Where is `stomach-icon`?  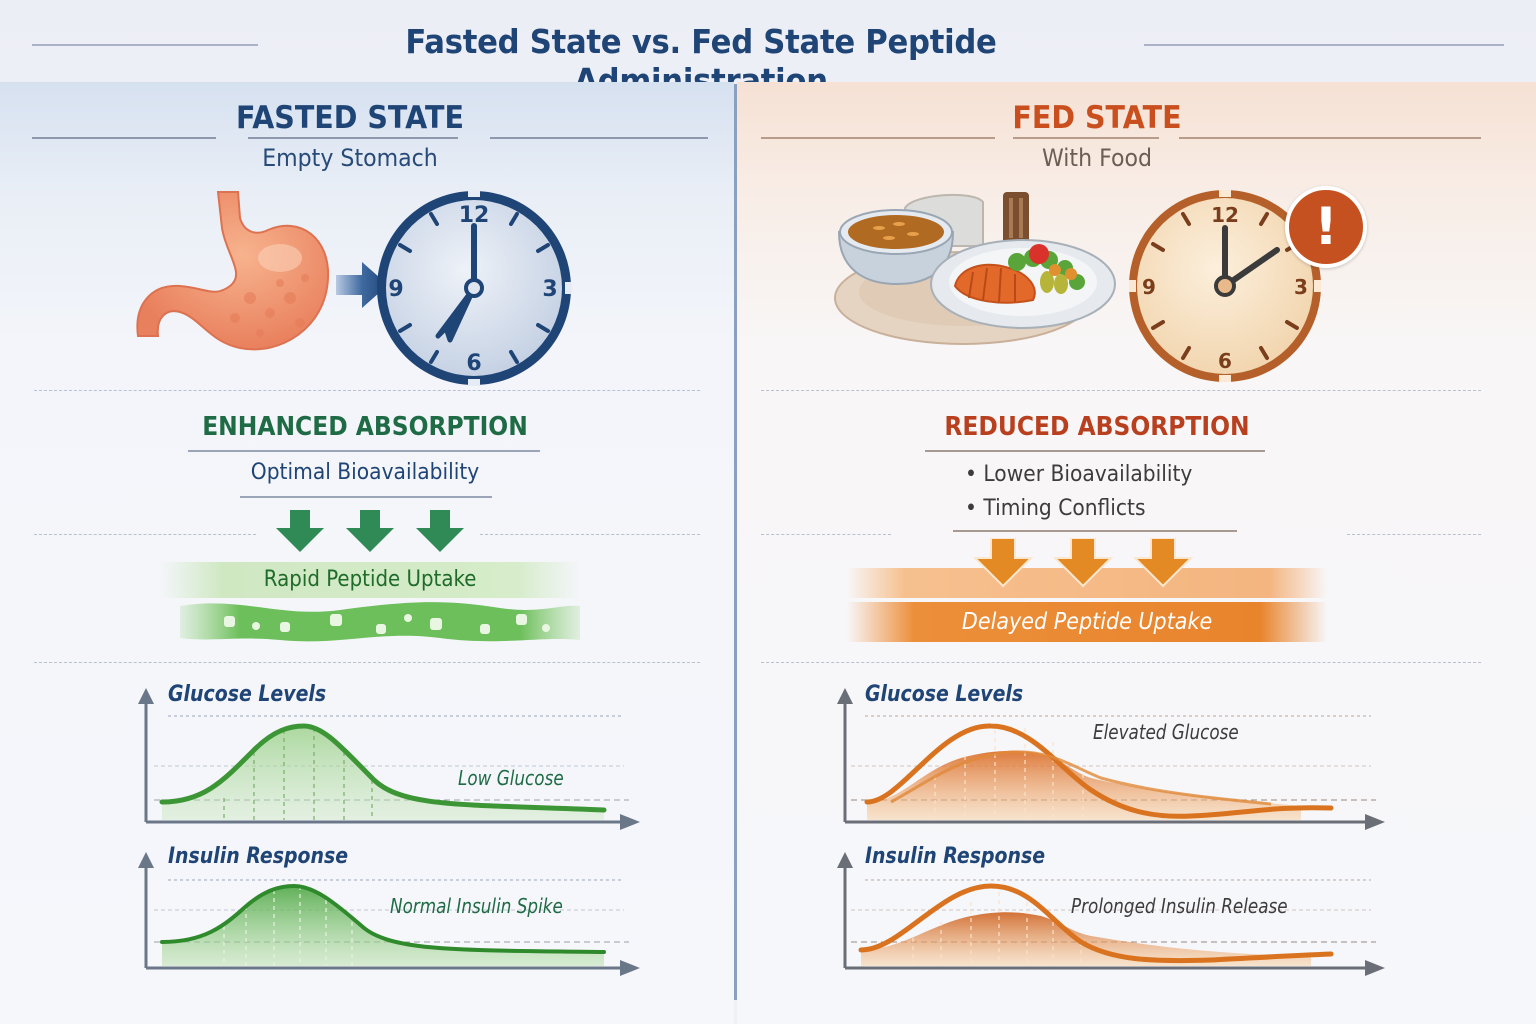 stomach-icon is located at coordinates (233, 271).